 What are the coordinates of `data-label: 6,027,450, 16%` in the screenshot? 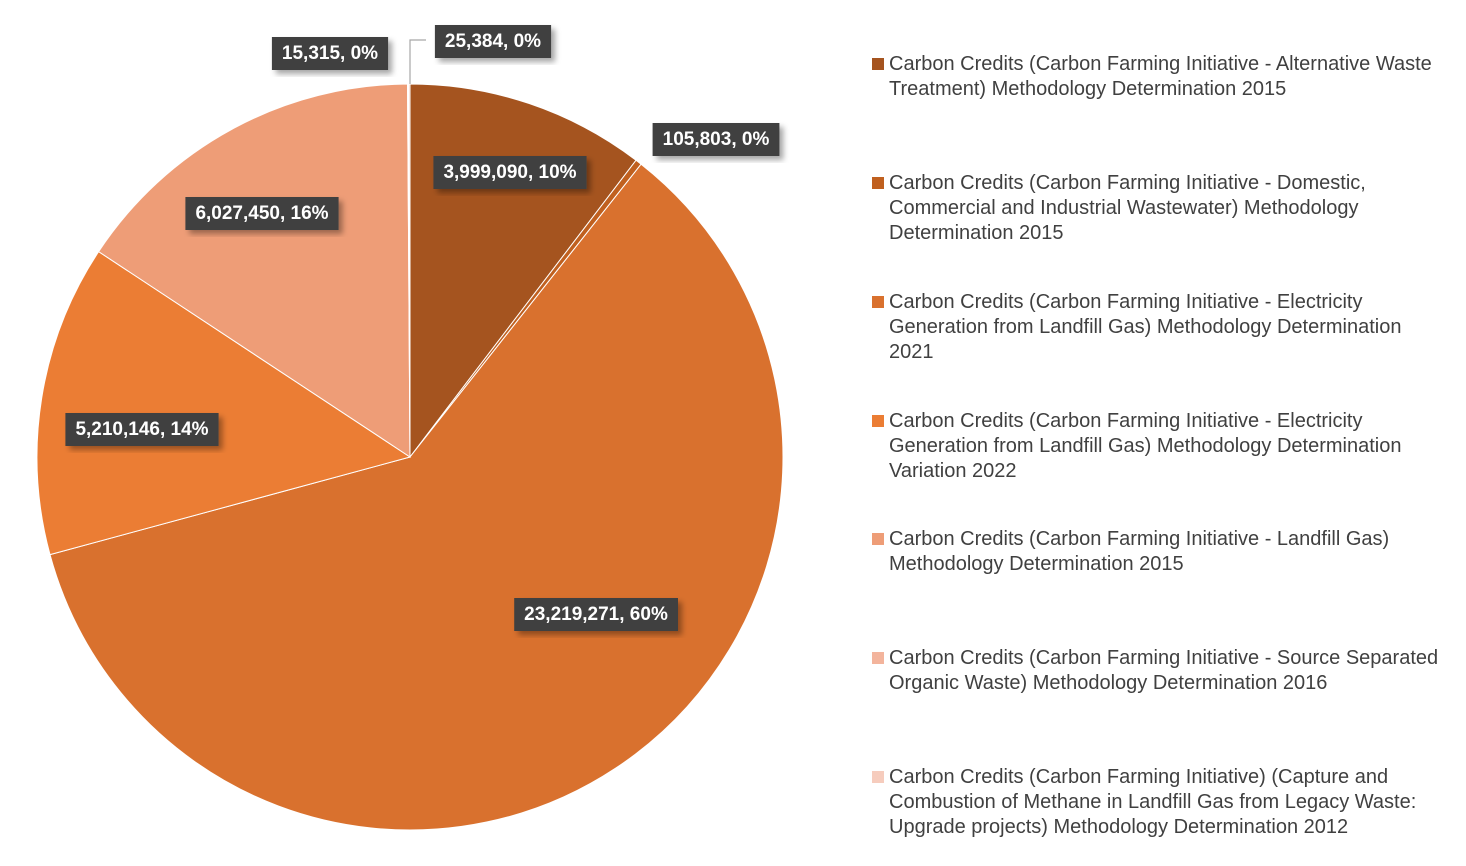 It's located at (262, 213).